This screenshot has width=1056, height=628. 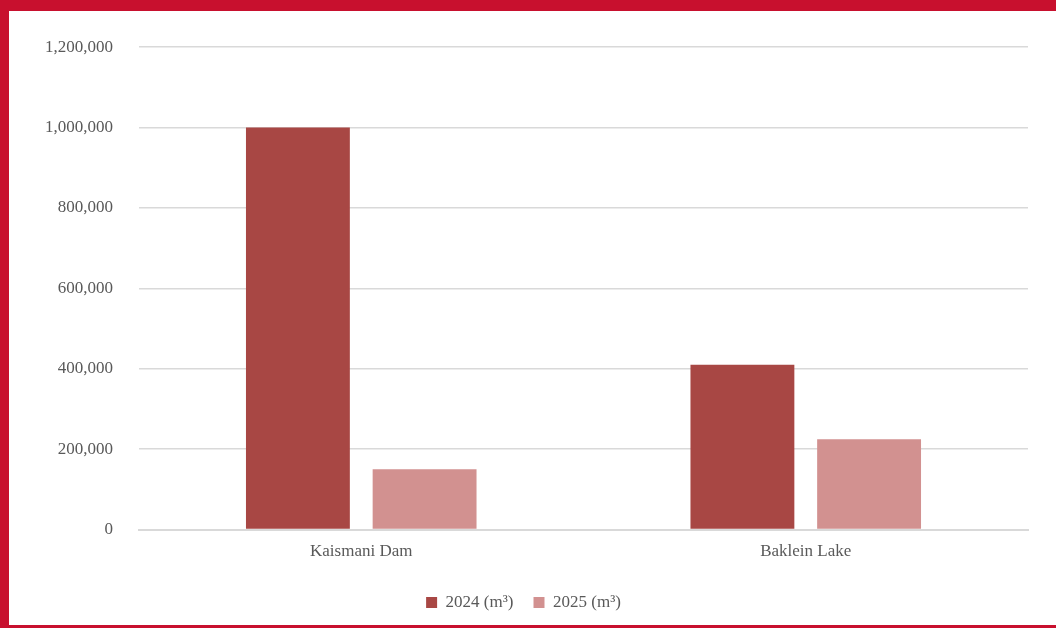 I want to click on y-tick-label: 400,000, so click(x=85, y=368).